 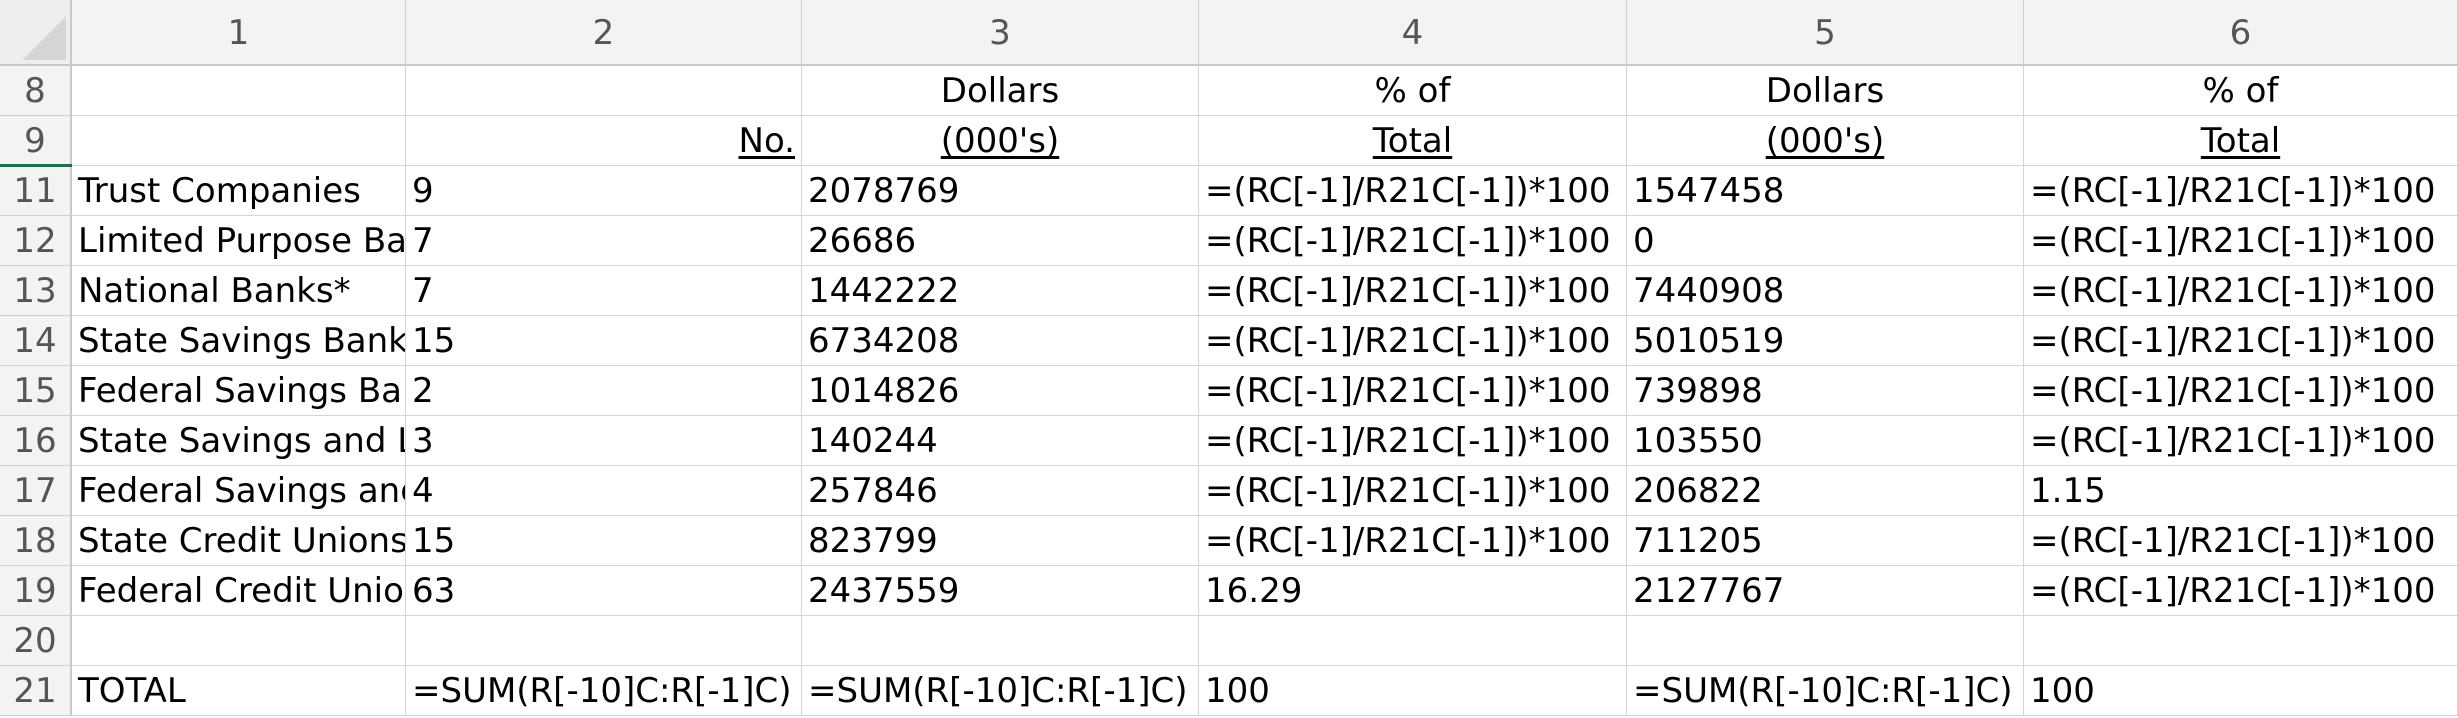 I want to click on row-header-13: 13, so click(x=36, y=291).